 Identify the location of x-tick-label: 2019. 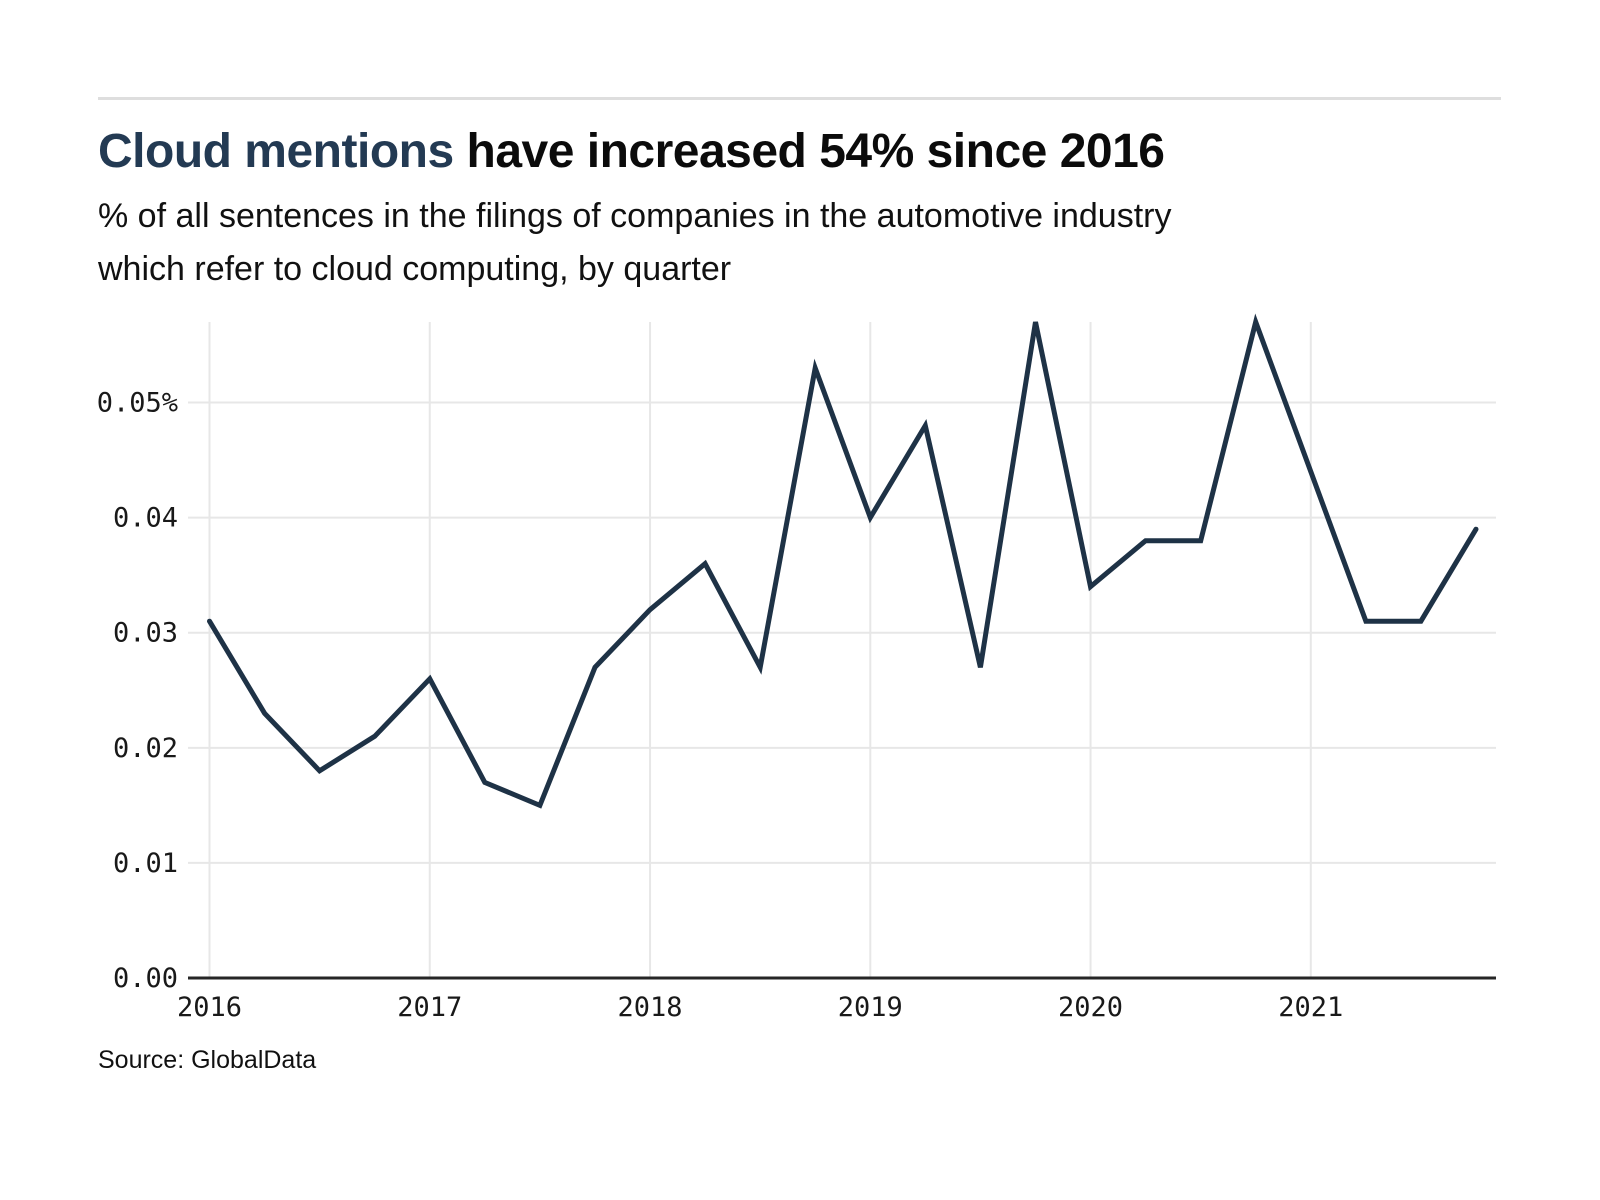
(870, 1007).